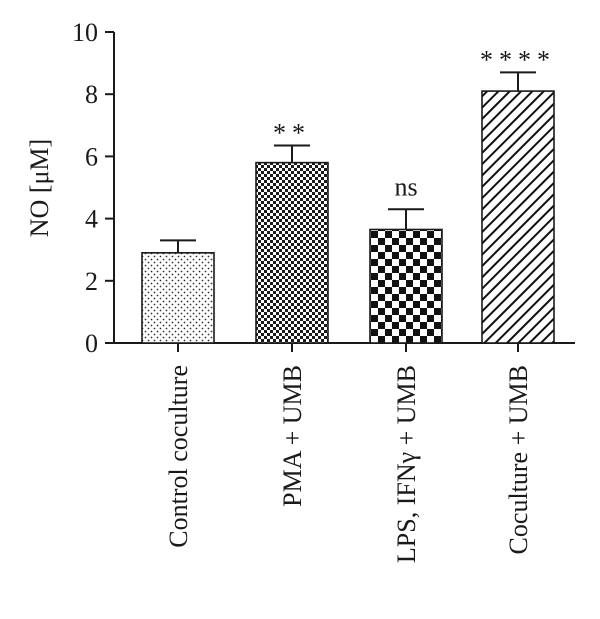  Describe the element at coordinates (91, 156) in the screenshot. I see `y-tick-label: 6` at that location.